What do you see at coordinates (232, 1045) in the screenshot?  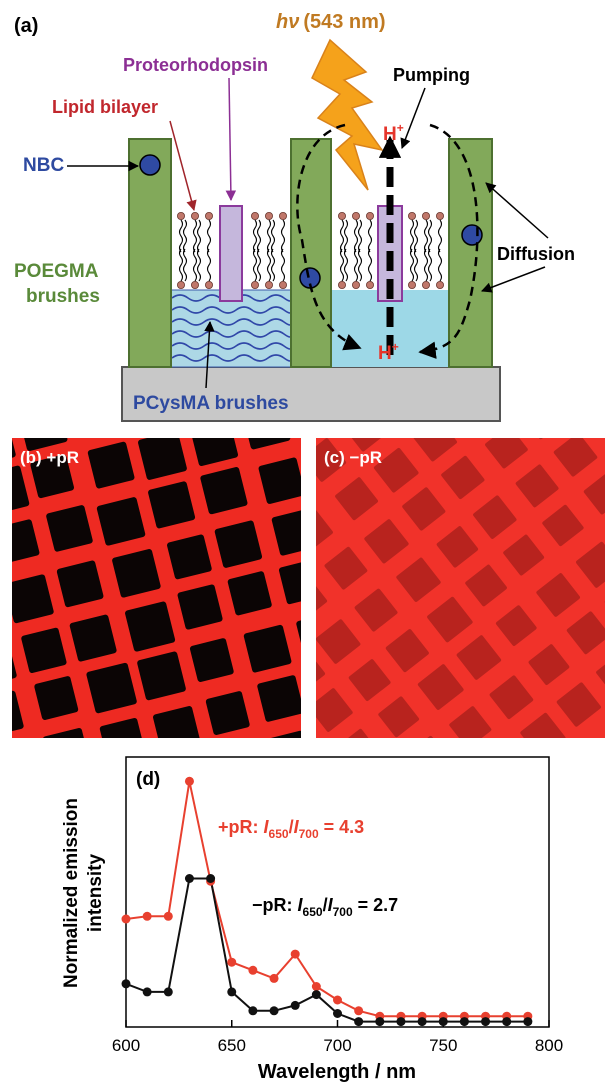 I see `x-tick-label: 650` at bounding box center [232, 1045].